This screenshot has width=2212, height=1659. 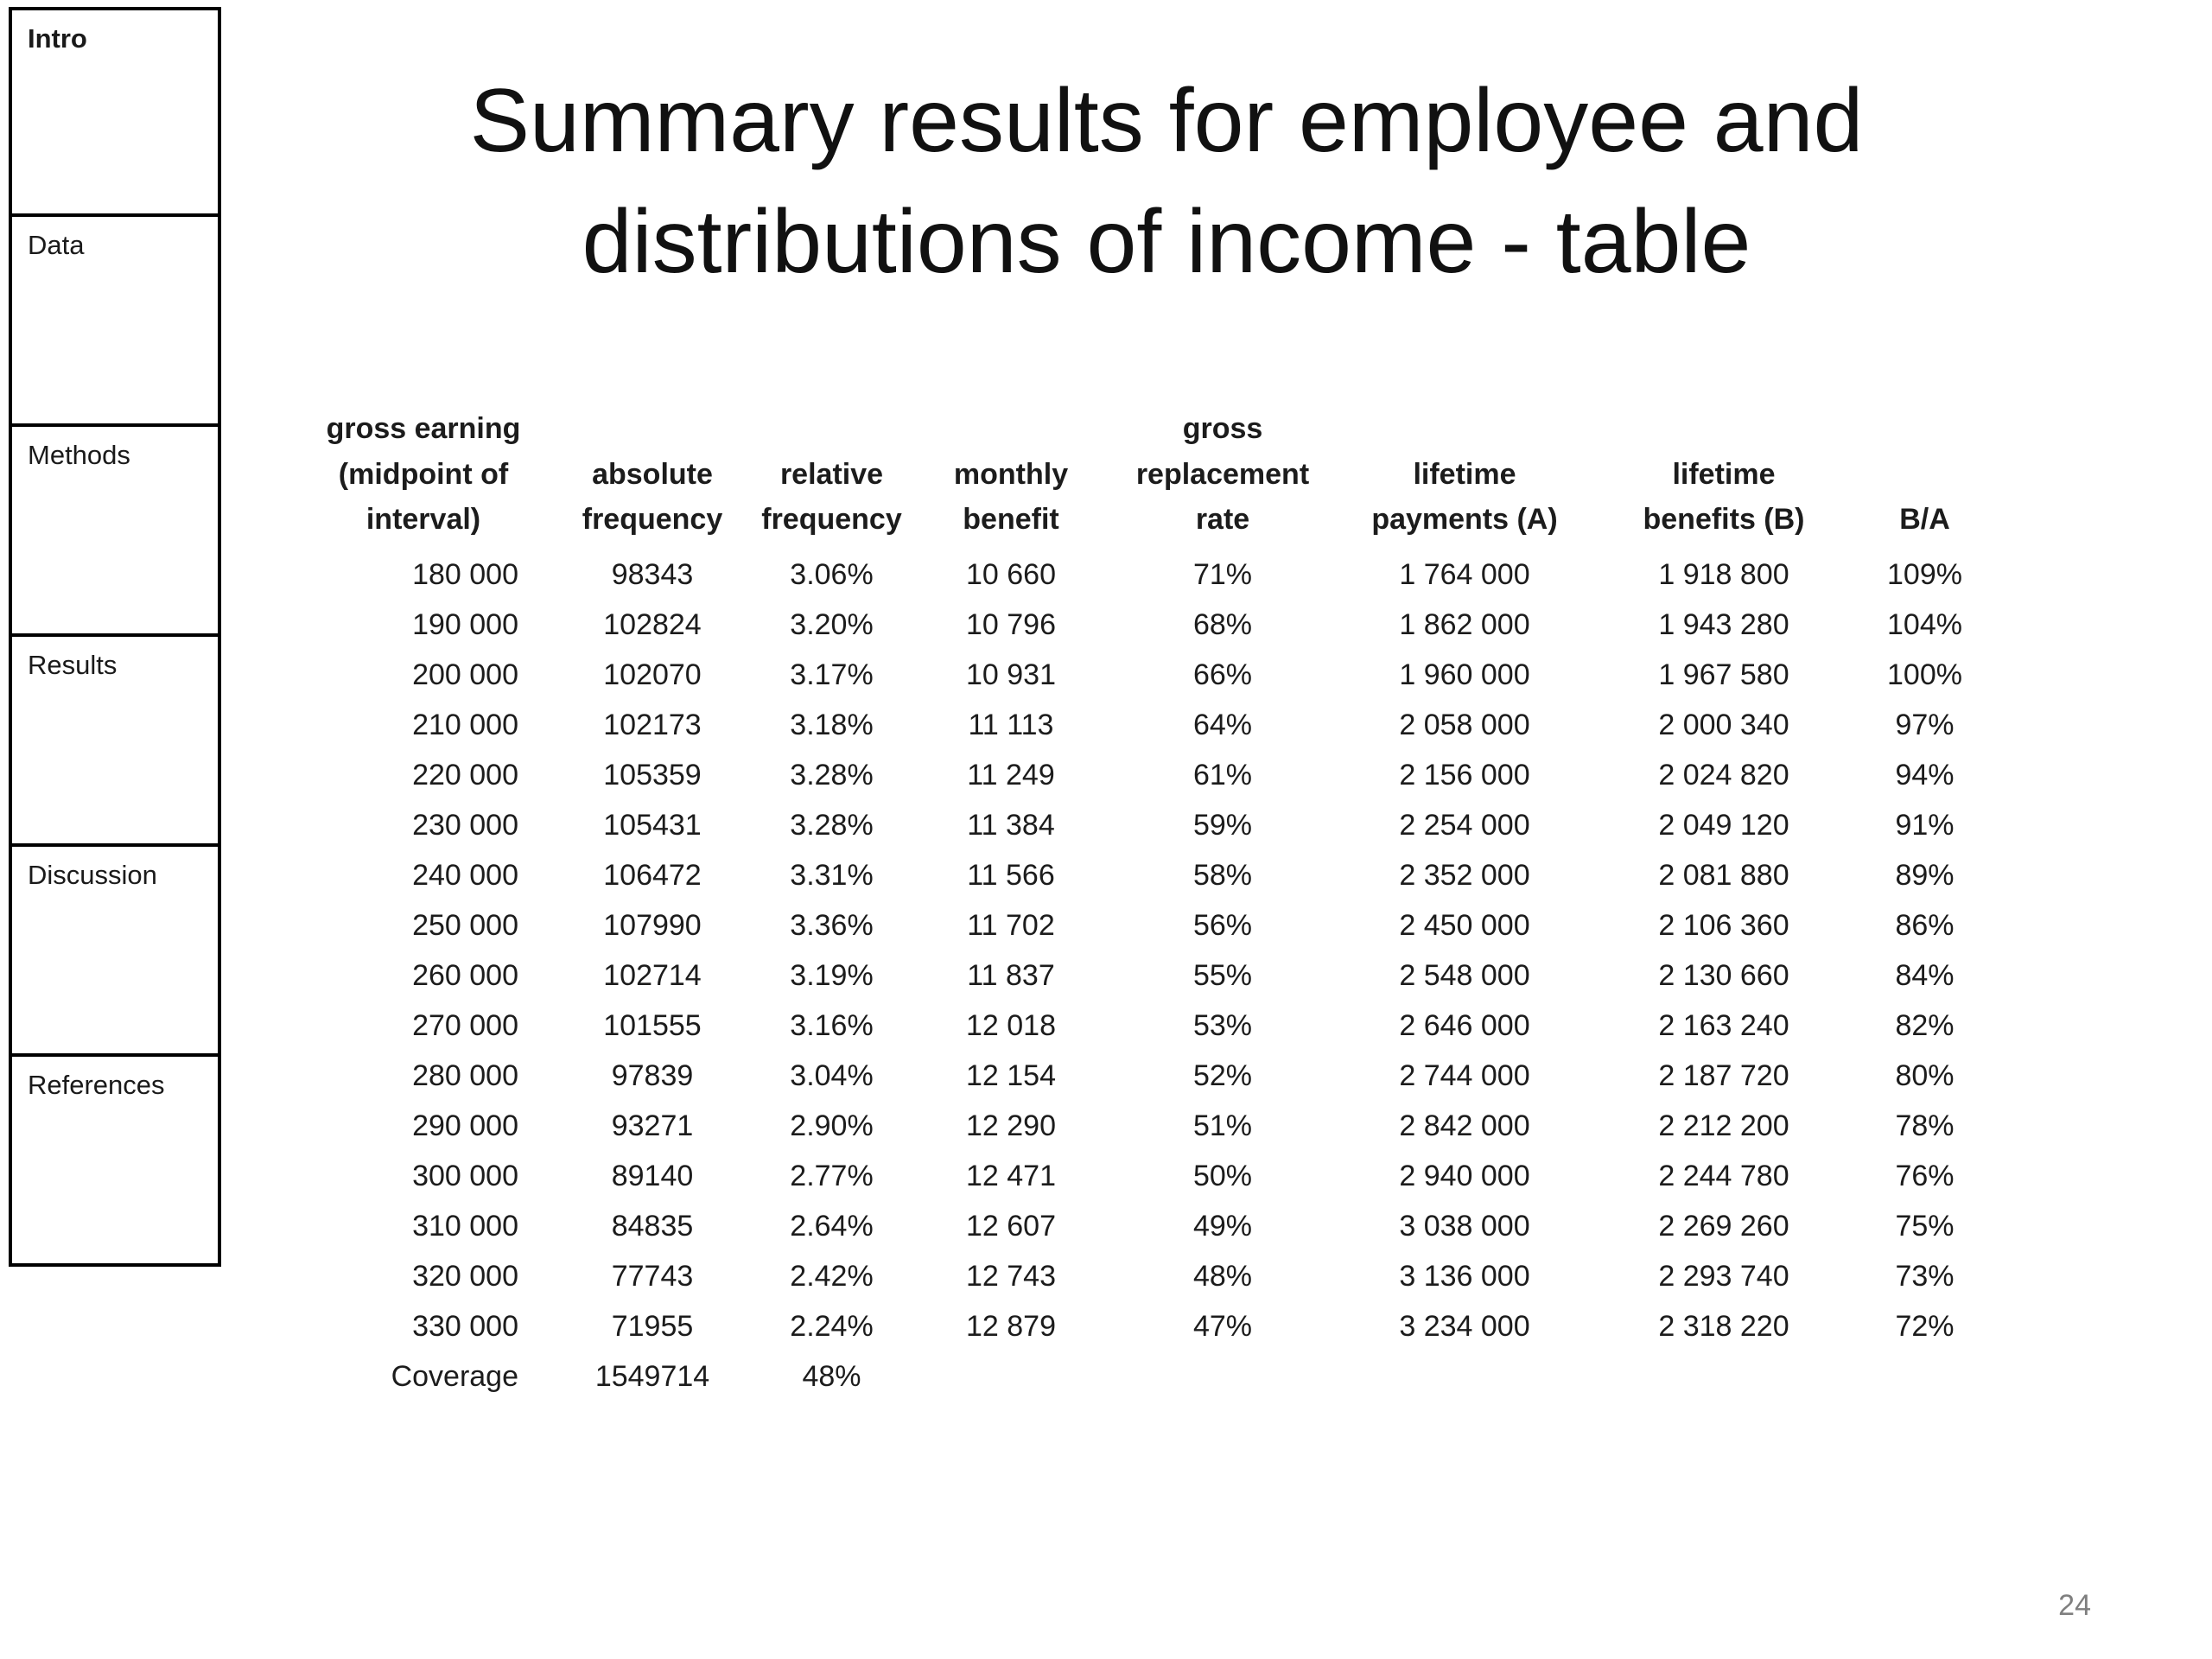 What do you see at coordinates (1925, 875) in the screenshot?
I see `table-cell: 89%` at bounding box center [1925, 875].